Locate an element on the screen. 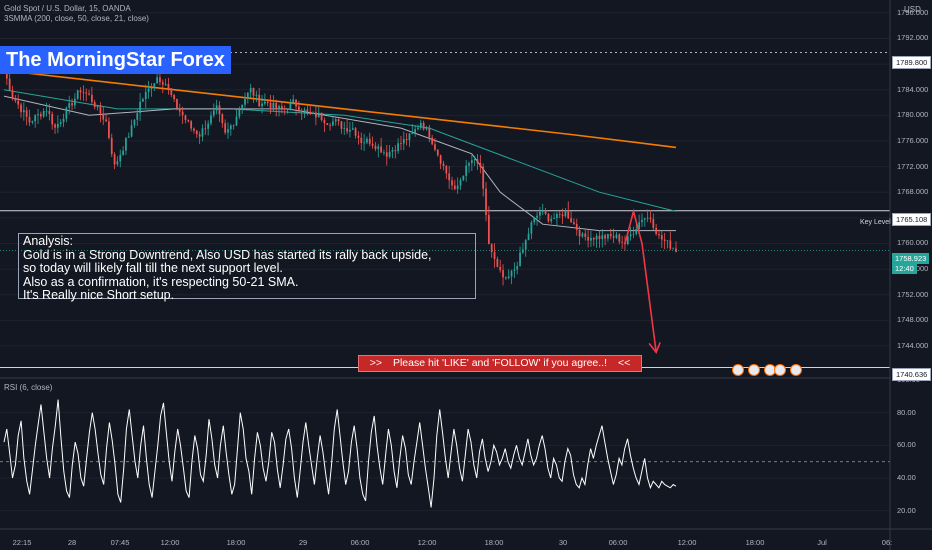 This screenshot has width=932, height=550. time-tick-label: 22:15 is located at coordinates (22, 542).